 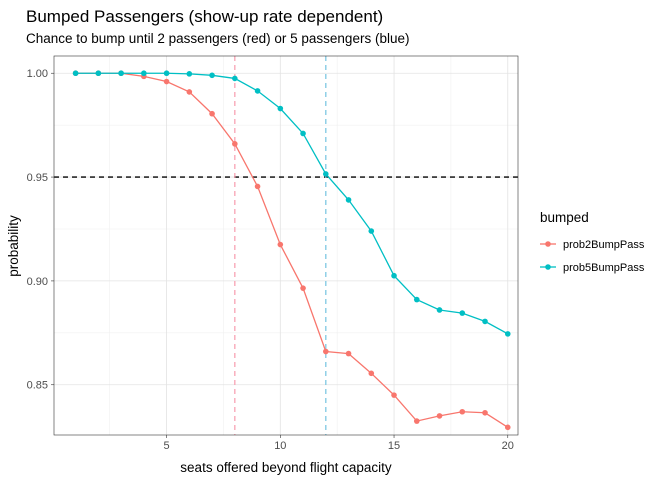 I want to click on y-axis-title: probability, so click(x=13, y=246).